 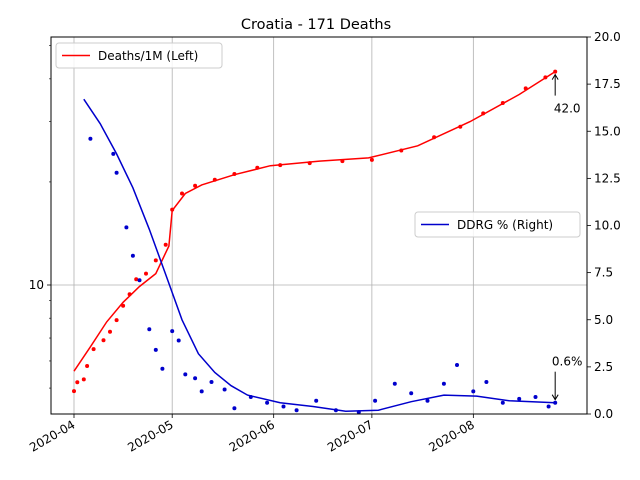 What do you see at coordinates (567, 378) in the screenshot?
I see `annotation-ddrg: 0.6%` at bounding box center [567, 378].